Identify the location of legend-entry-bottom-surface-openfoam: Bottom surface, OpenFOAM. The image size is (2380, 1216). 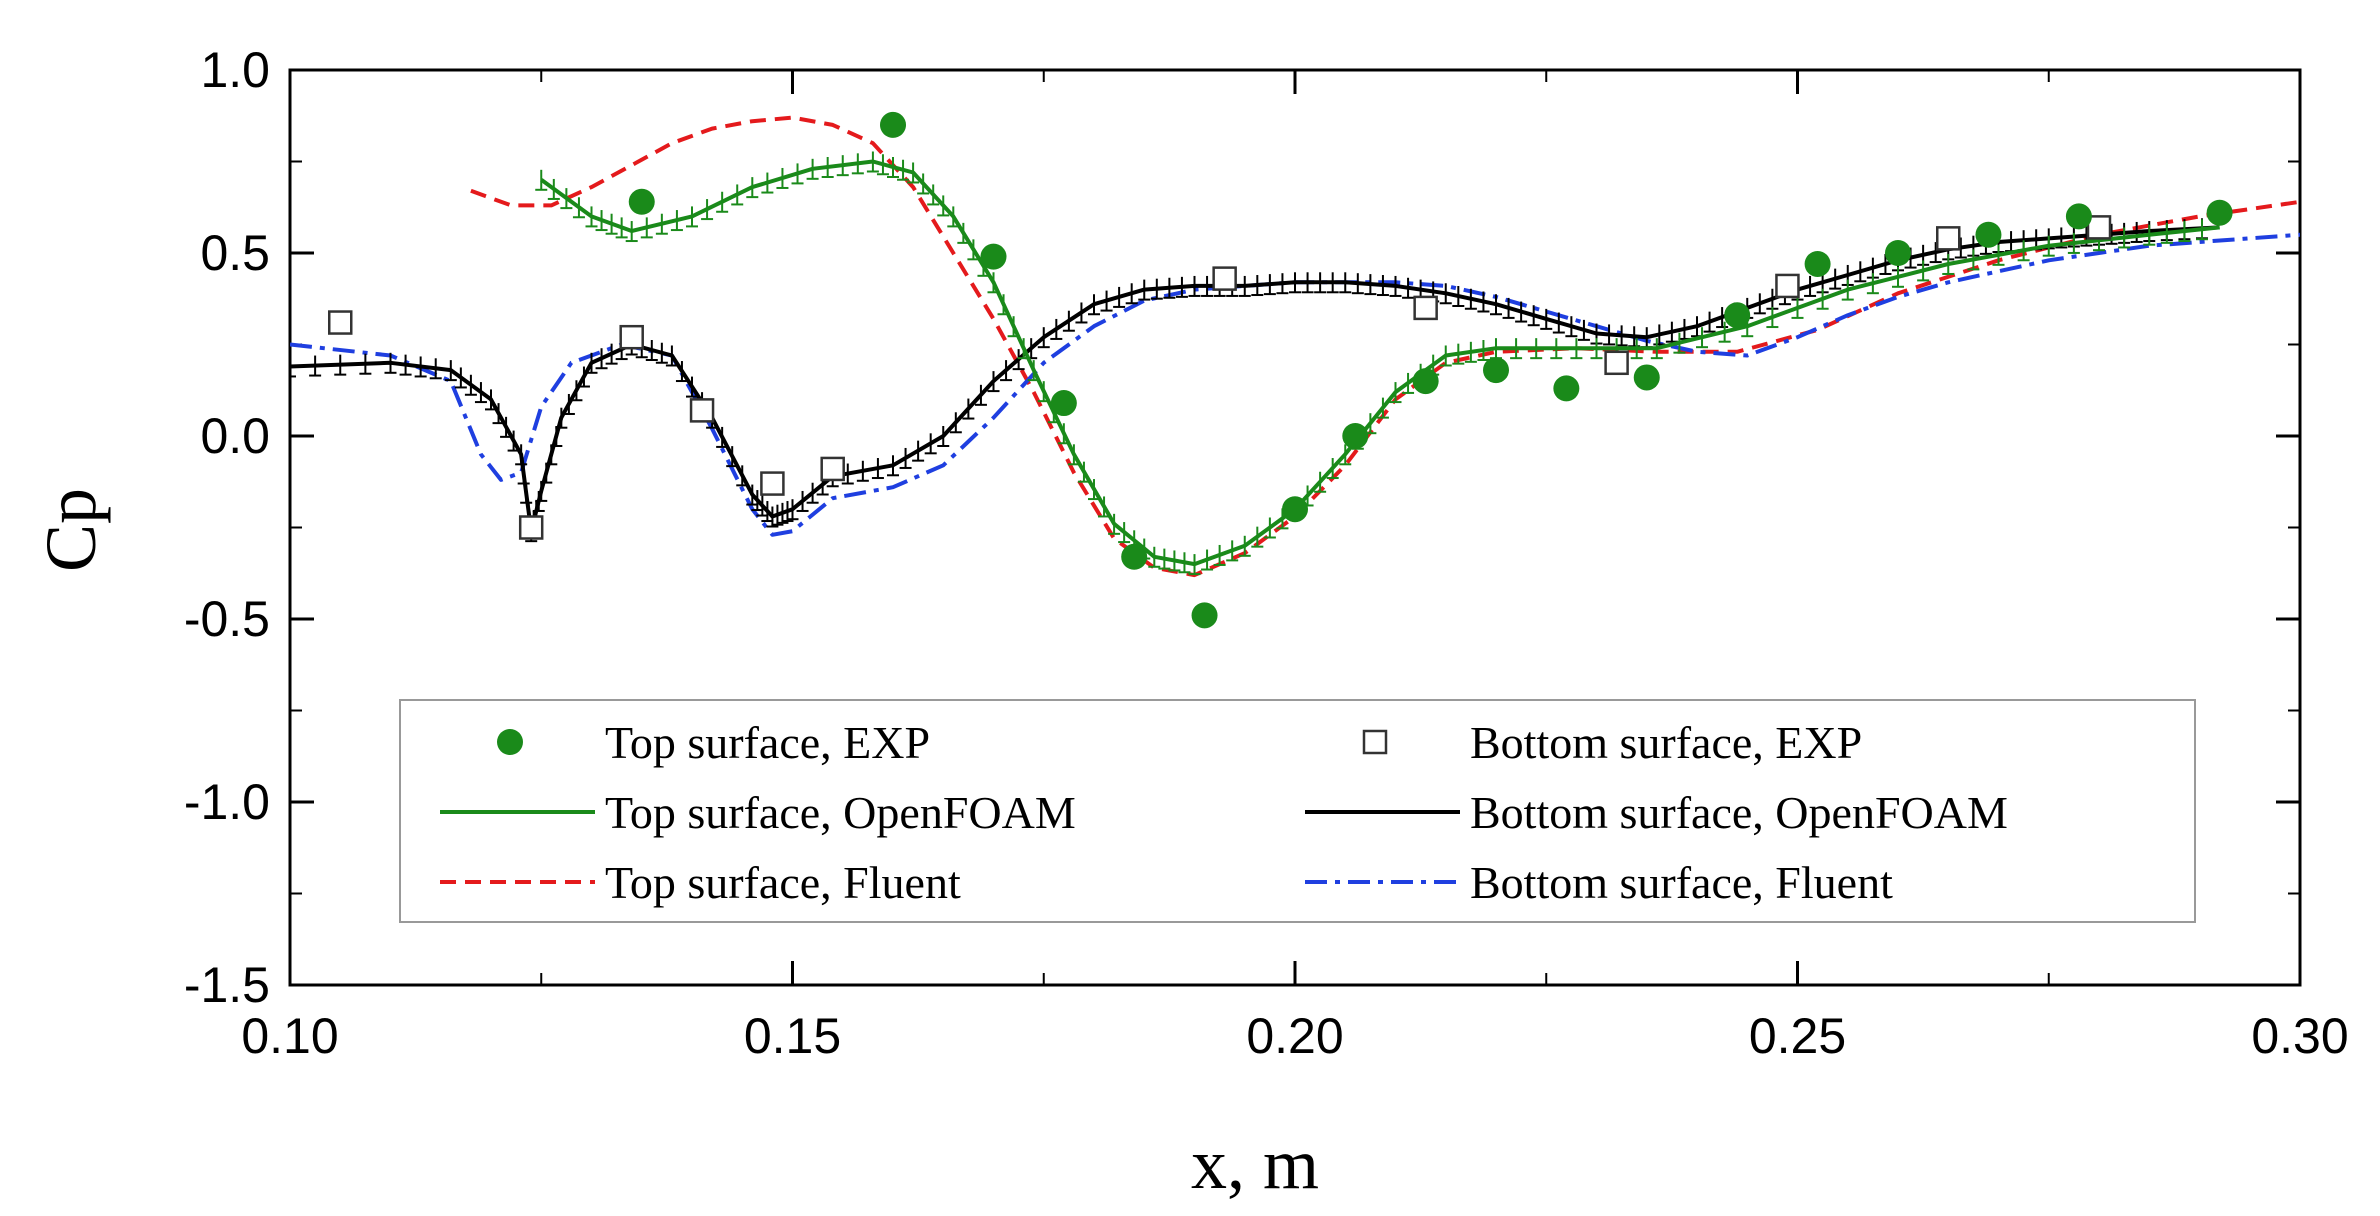
(1656, 812).